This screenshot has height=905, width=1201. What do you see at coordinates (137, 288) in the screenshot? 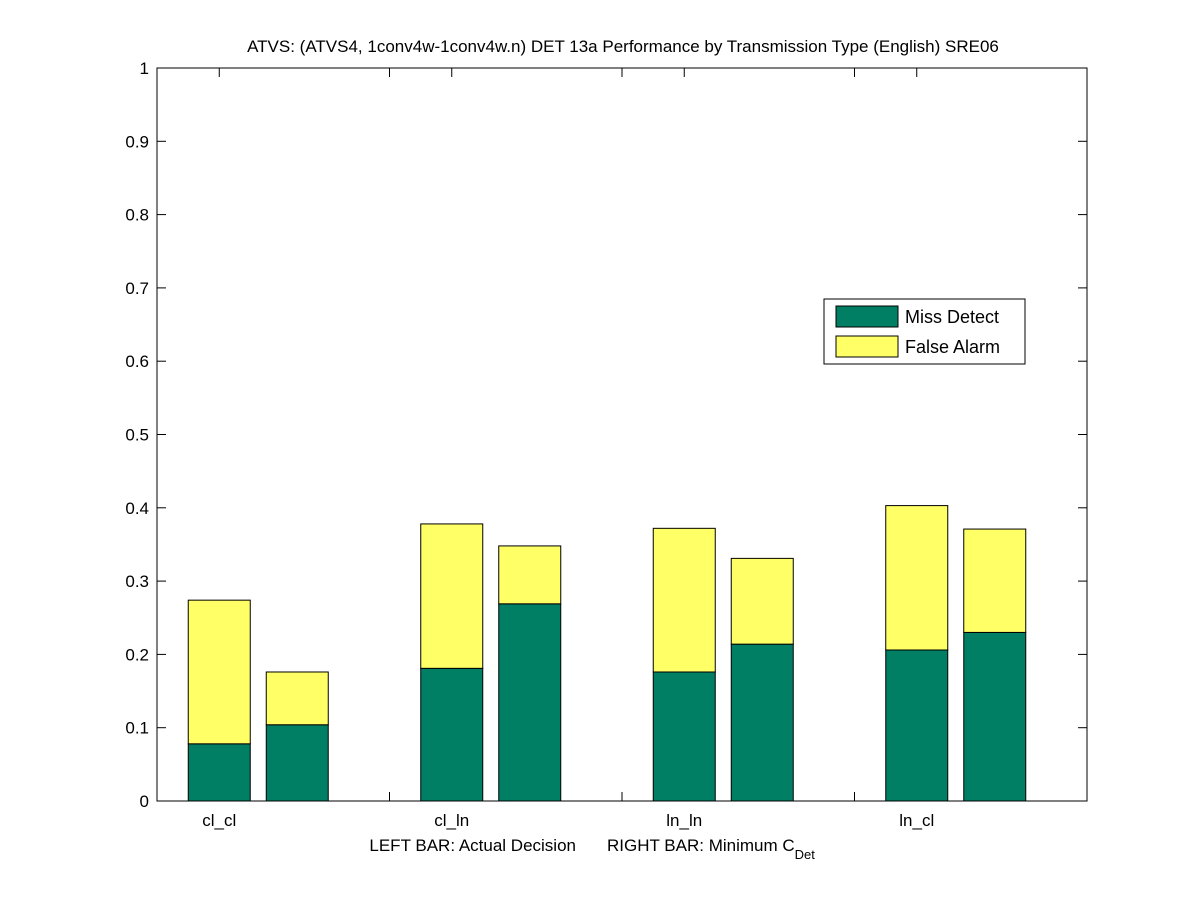
I see `y-tick-label: 0.7` at bounding box center [137, 288].